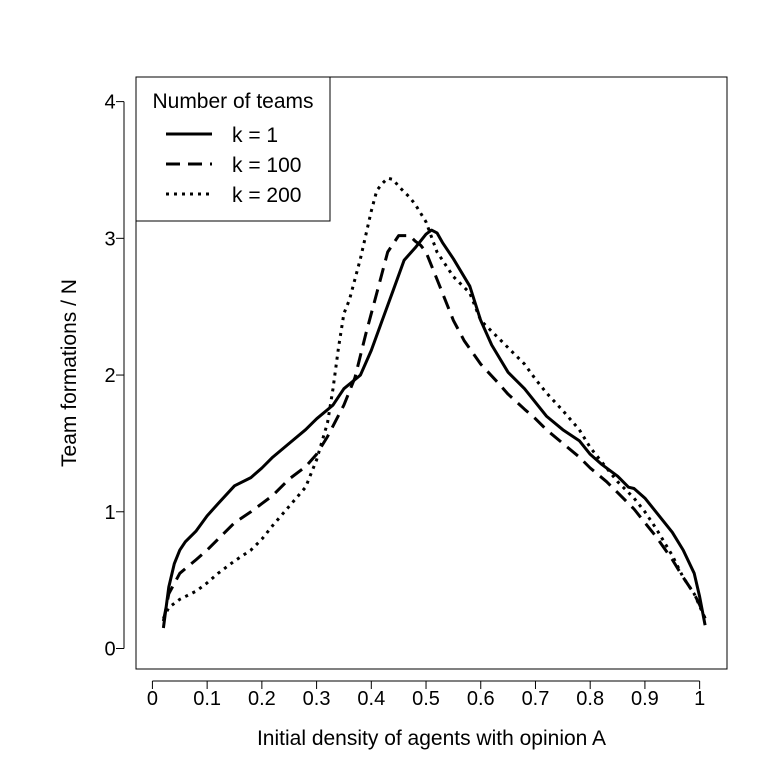  I want to click on y-tick-label: 2, so click(109, 376).